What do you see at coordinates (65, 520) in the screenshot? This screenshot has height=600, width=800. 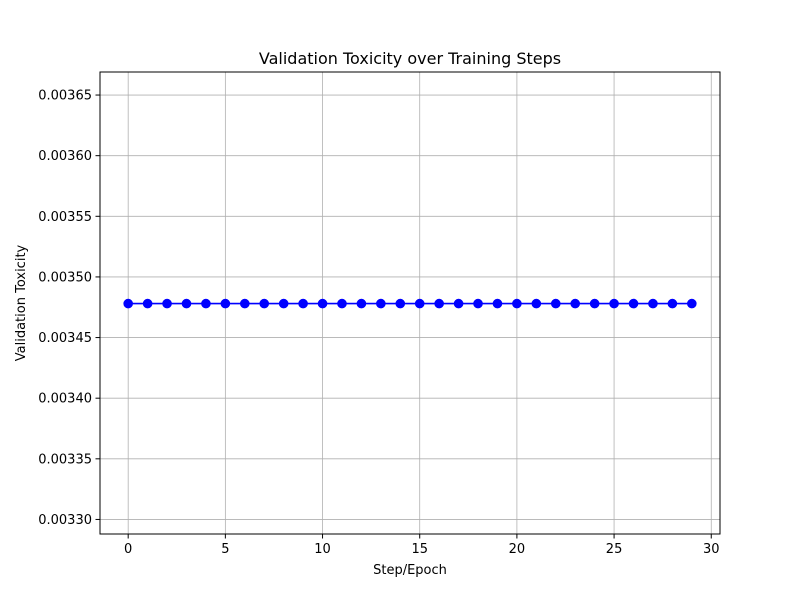 I see `y-tick-label: 0.00330` at bounding box center [65, 520].